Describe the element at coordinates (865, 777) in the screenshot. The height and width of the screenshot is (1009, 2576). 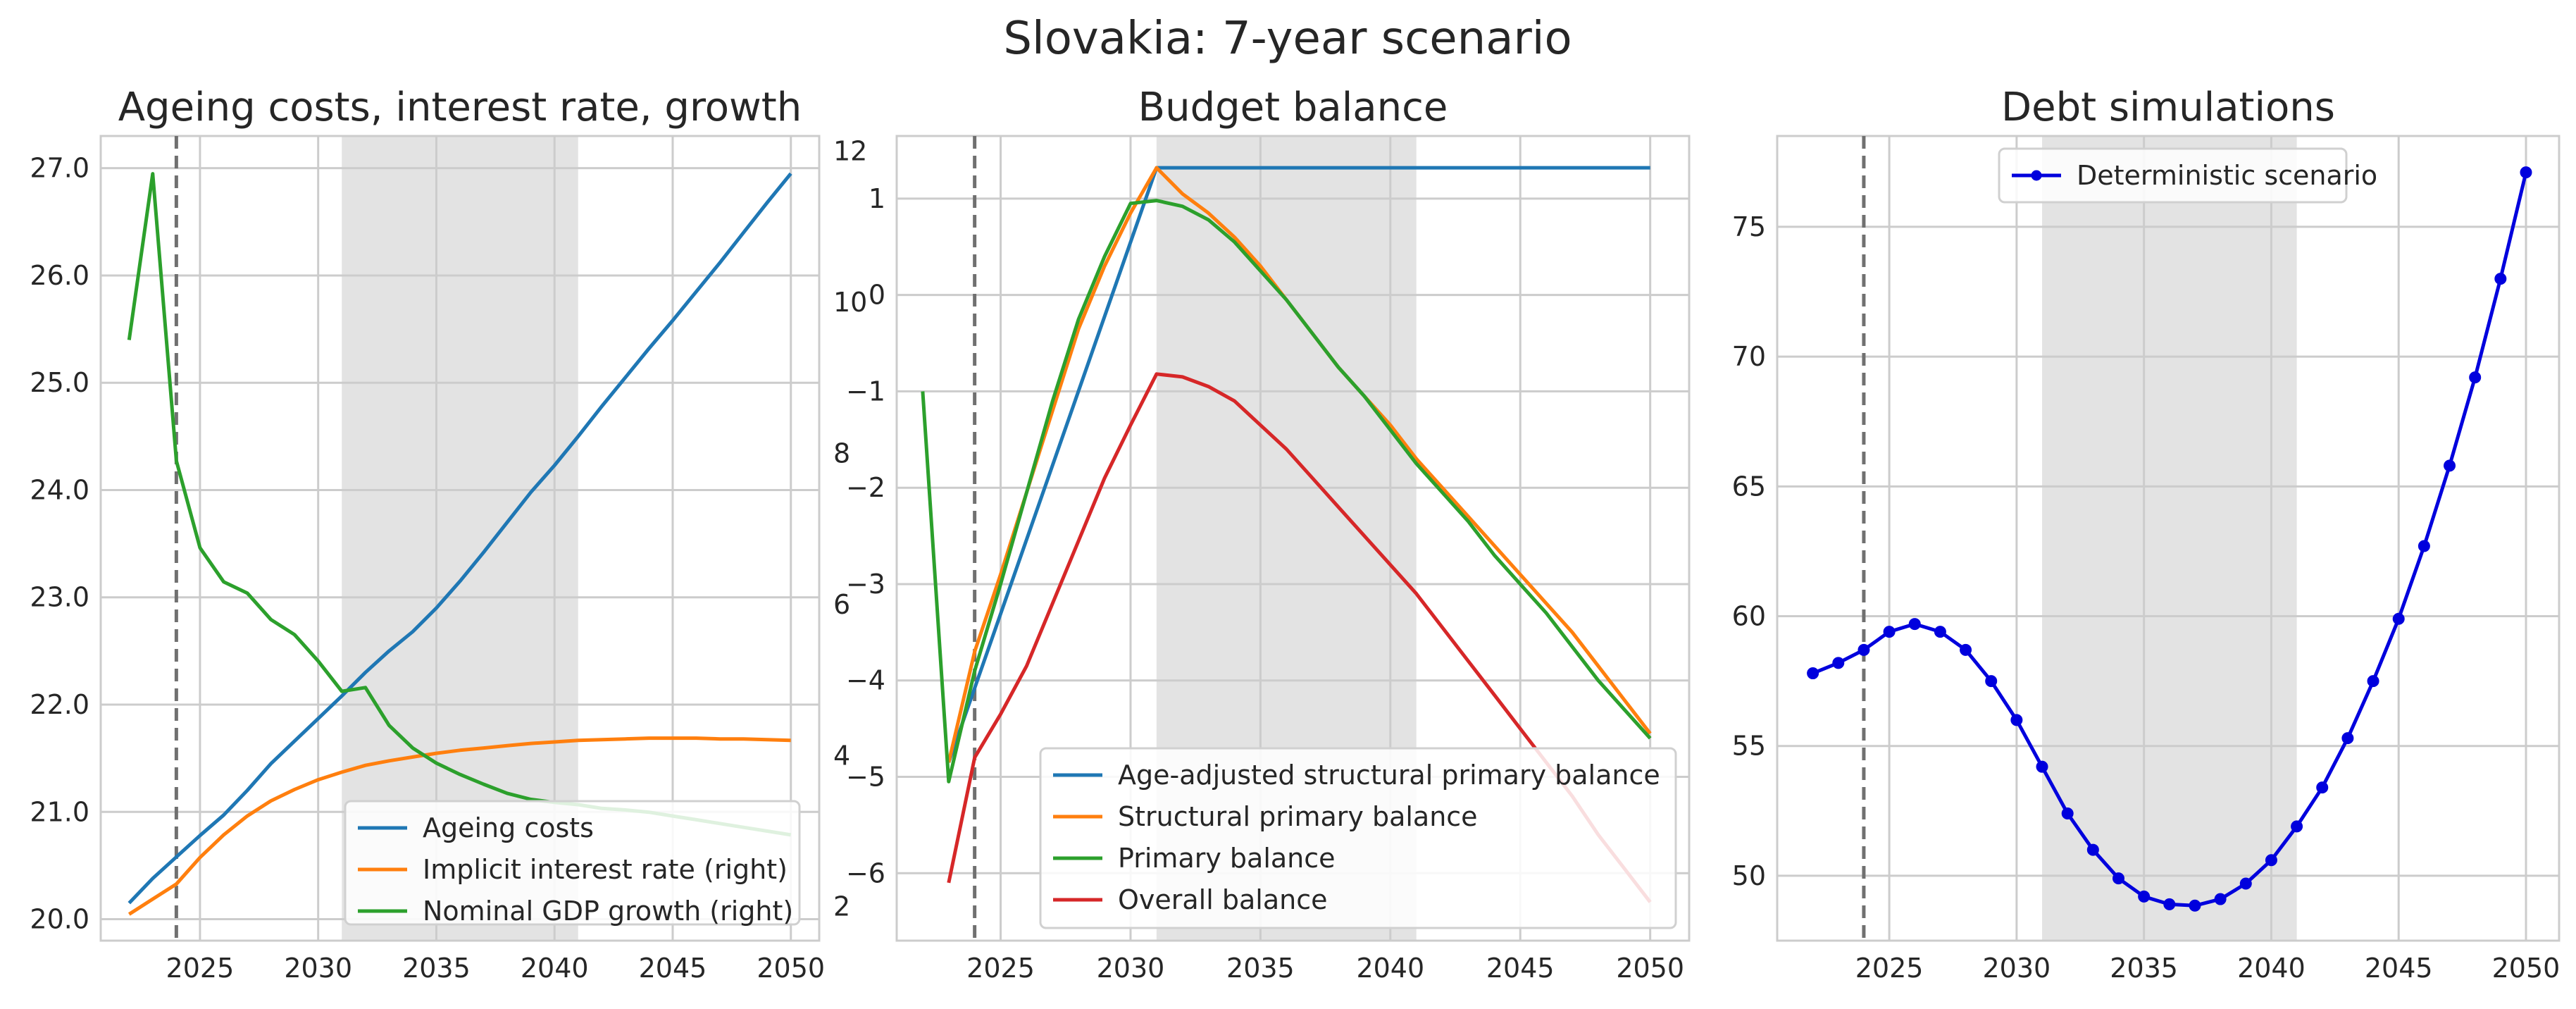
I see `y-tick-label: −5` at that location.